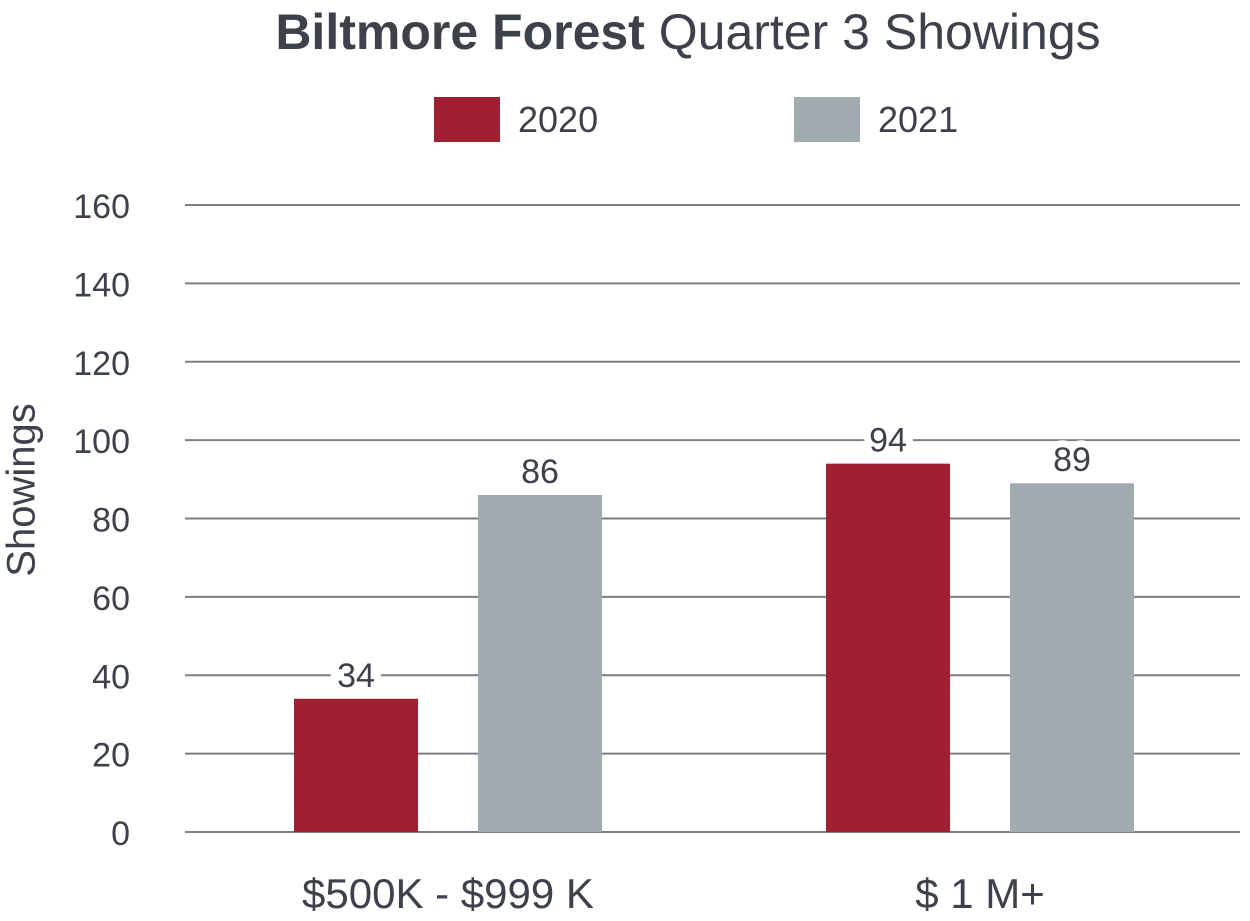 Image resolution: width=1250 pixels, height=921 pixels. What do you see at coordinates (918, 119) in the screenshot?
I see `legend-label-2021: 2021` at bounding box center [918, 119].